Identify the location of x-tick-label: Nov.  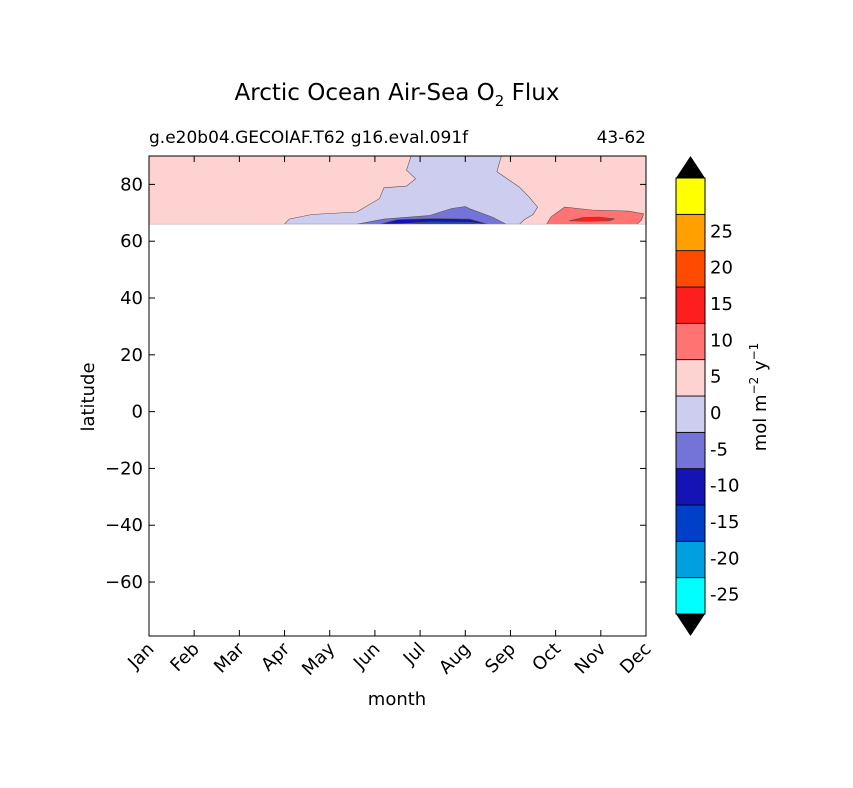
(591, 658).